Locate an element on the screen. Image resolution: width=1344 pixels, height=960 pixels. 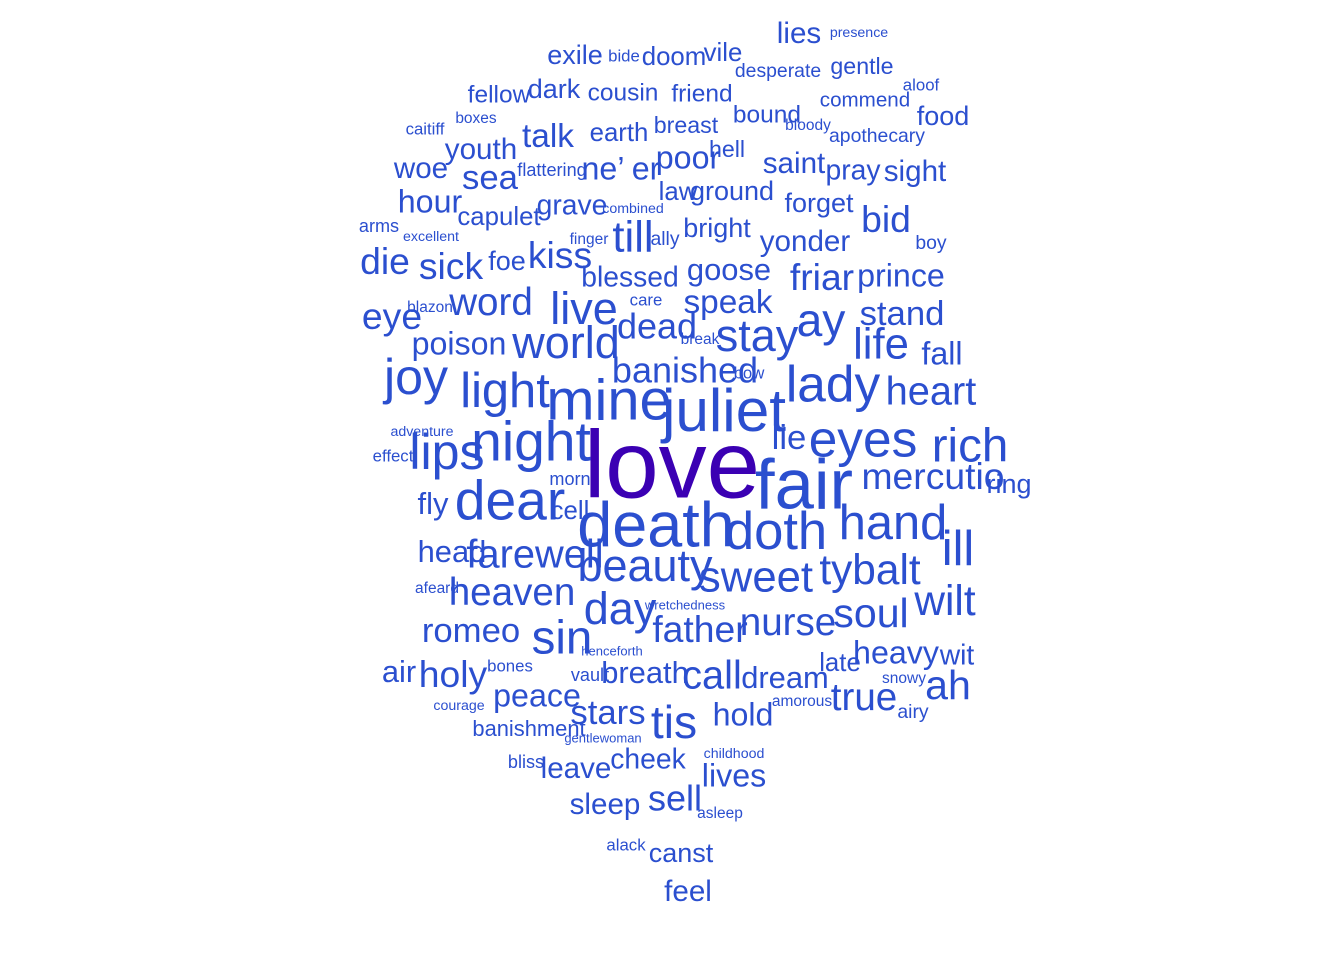
word-ah: ah is located at coordinates (948, 685).